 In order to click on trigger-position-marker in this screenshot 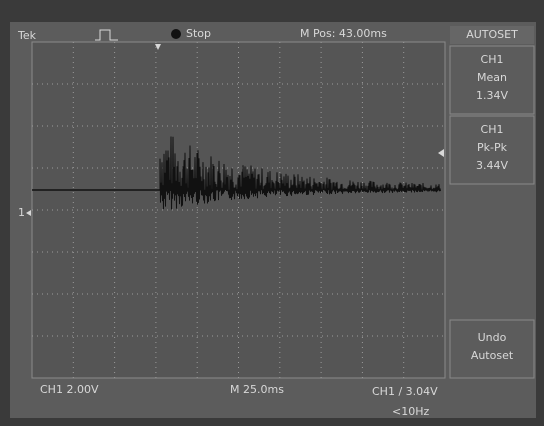, I will do `click(158, 47)`.